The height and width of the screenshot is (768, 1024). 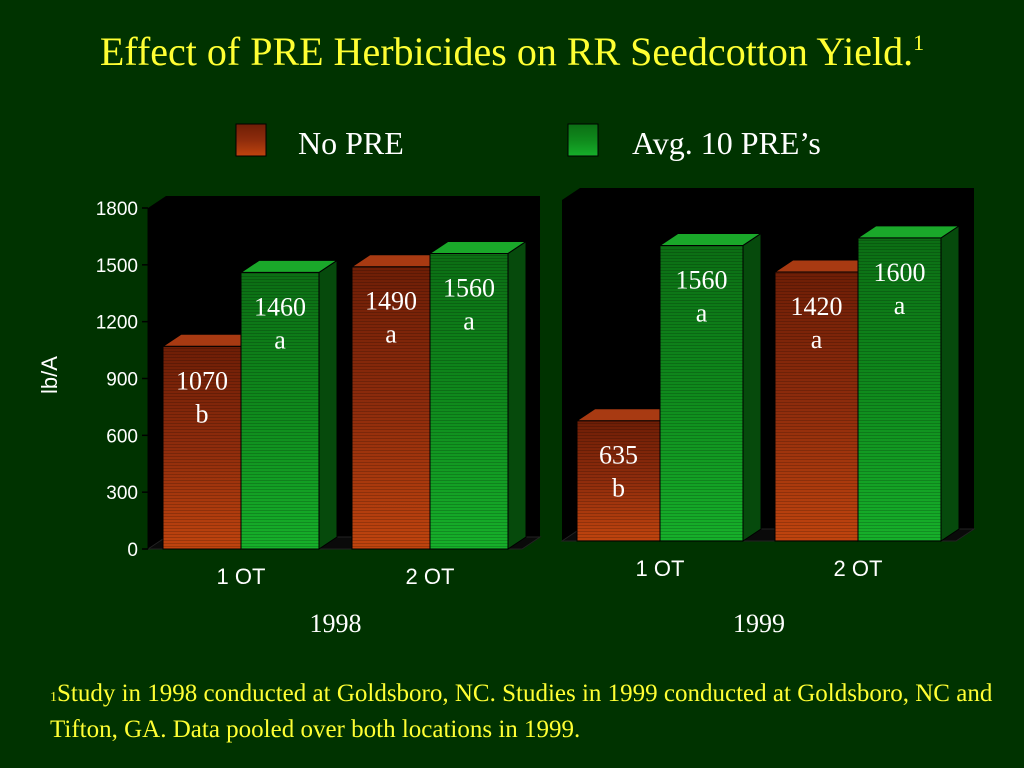 What do you see at coordinates (202, 380) in the screenshot?
I see `data-label: 1070` at bounding box center [202, 380].